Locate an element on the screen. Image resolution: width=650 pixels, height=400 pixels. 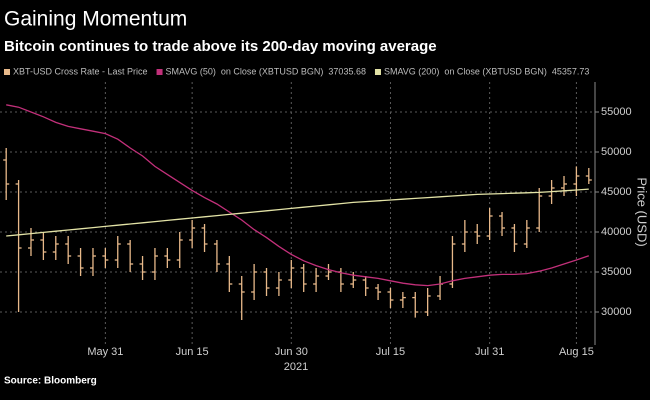
legend-label: XBT-USD Cross Rate - Last Price is located at coordinates (80, 71).